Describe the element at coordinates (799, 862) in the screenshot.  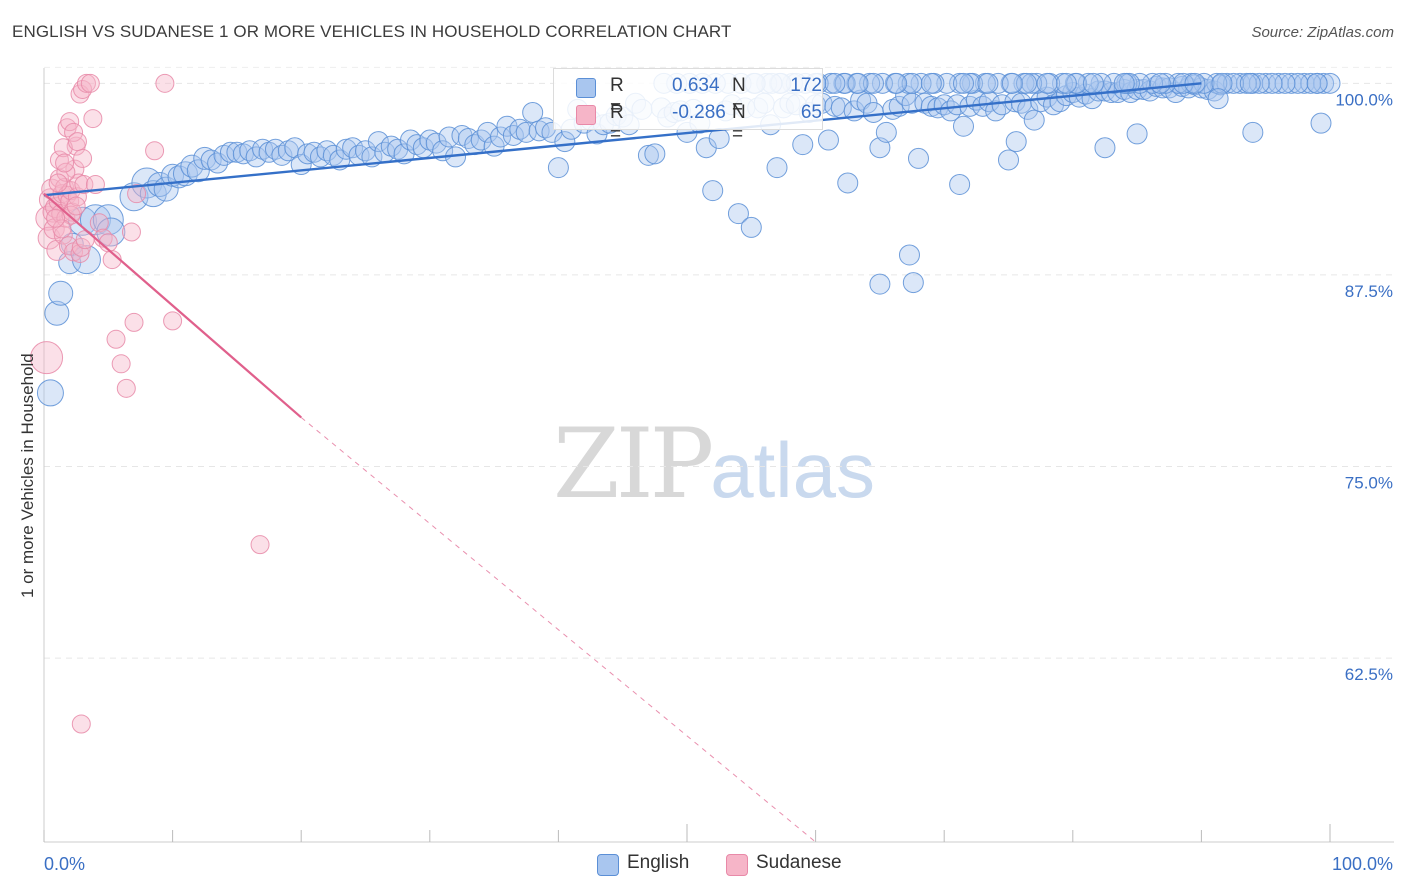
I see `legend-label-sudanese: Sudanese` at that location.